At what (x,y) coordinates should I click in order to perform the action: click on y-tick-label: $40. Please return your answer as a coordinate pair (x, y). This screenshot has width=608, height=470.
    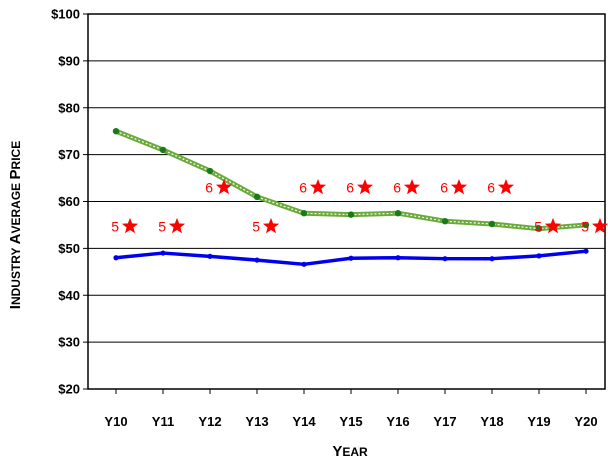
    Looking at the image, I should click on (69, 295).